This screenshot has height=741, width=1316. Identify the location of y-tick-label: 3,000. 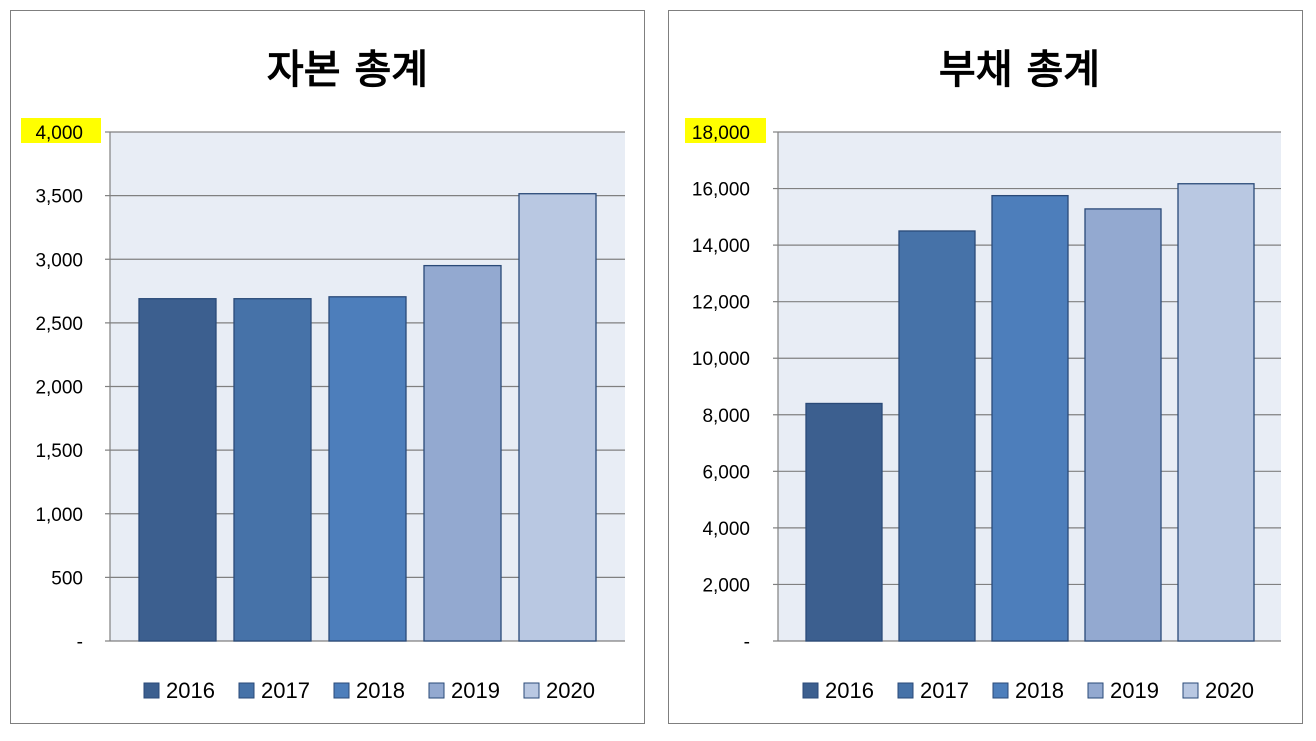
(59, 260).